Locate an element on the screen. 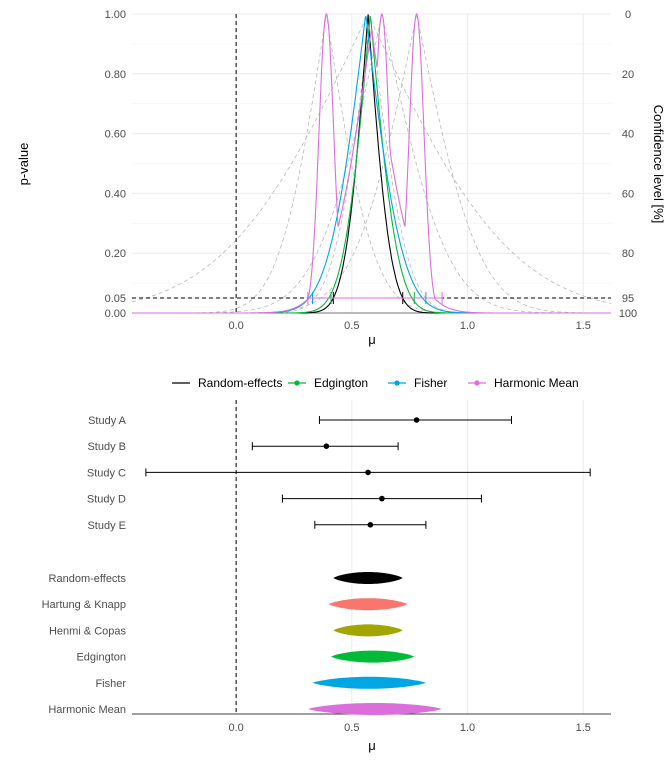 The width and height of the screenshot is (672, 768). confidence-level-tick-label: 40 is located at coordinates (628, 135).